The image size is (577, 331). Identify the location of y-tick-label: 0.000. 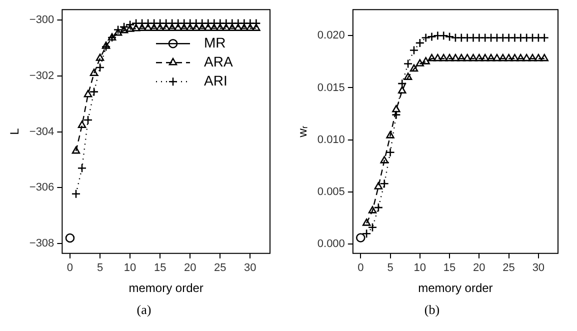
(331, 244).